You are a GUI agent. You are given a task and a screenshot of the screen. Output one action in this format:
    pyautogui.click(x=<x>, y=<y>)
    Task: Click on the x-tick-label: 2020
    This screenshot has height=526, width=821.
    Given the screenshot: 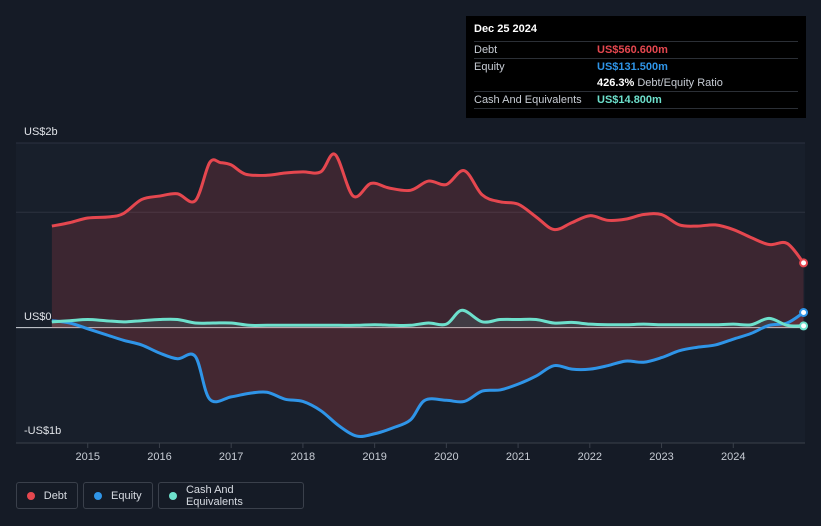 What is the action you would take?
    pyautogui.click(x=446, y=457)
    